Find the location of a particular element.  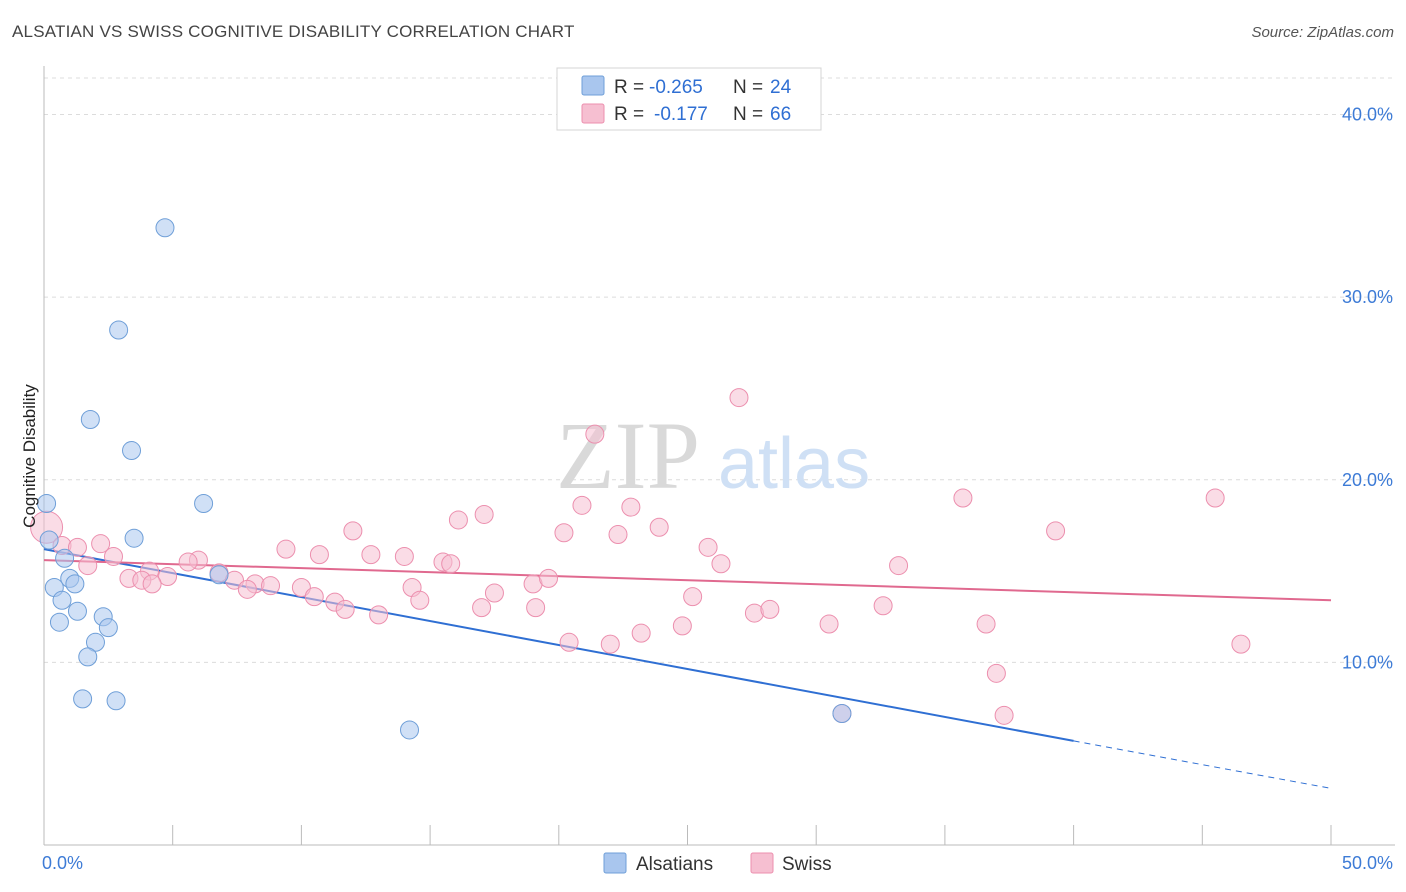

alsatians-trend-extension is located at coordinates (1202, 764).